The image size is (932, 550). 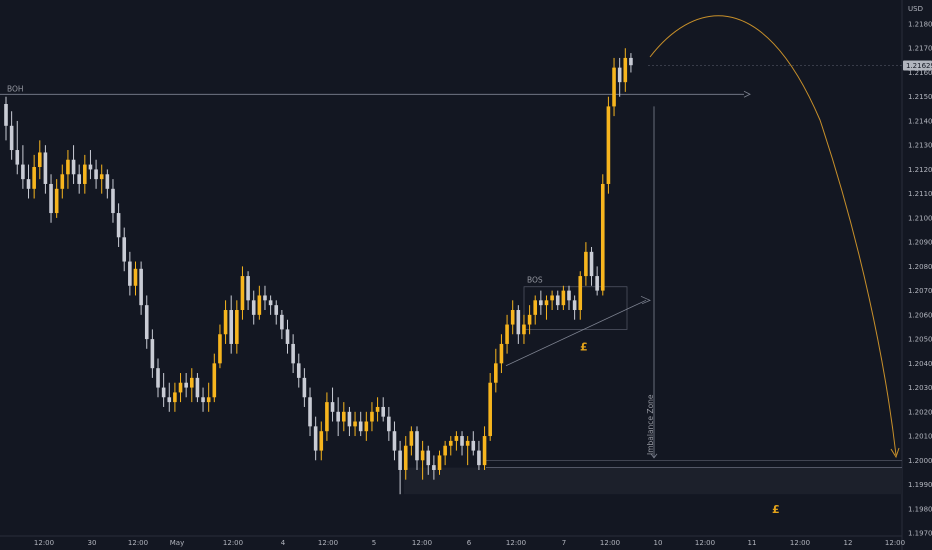 I want to click on y-tick-label: 1.20800, so click(x=920, y=267).